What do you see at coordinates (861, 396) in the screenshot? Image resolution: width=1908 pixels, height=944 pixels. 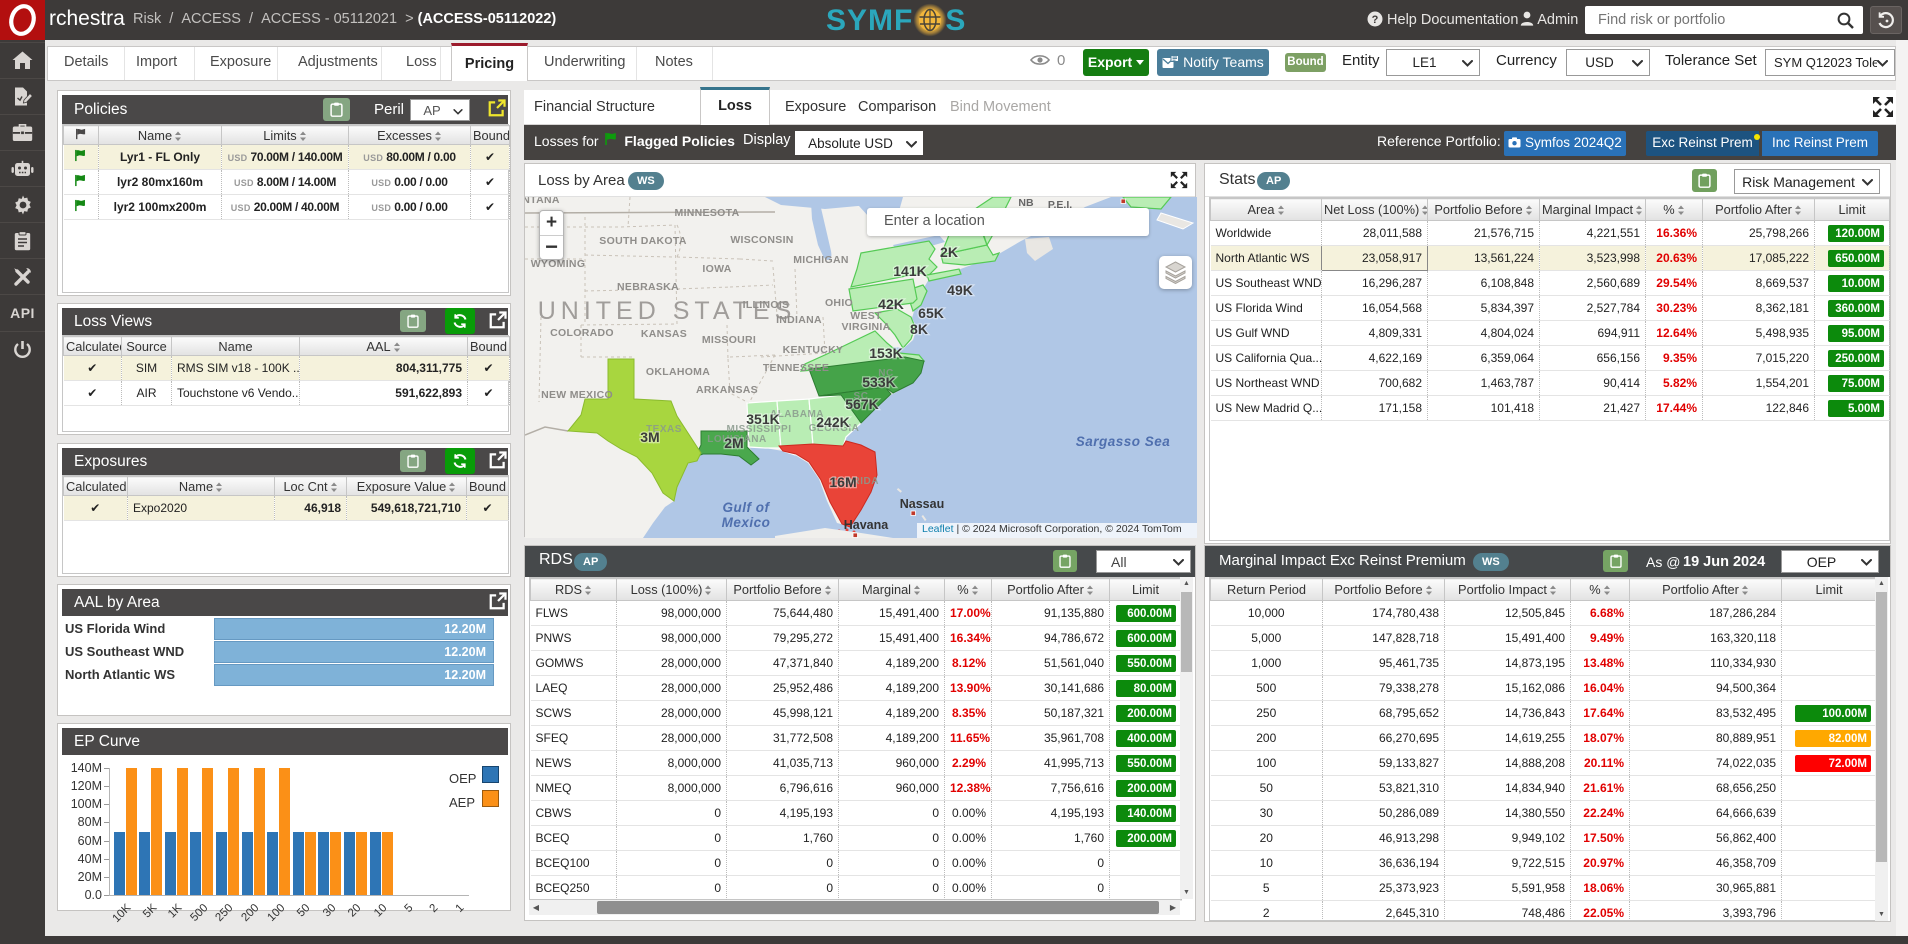 I see `svg-text: SC` at bounding box center [861, 396].